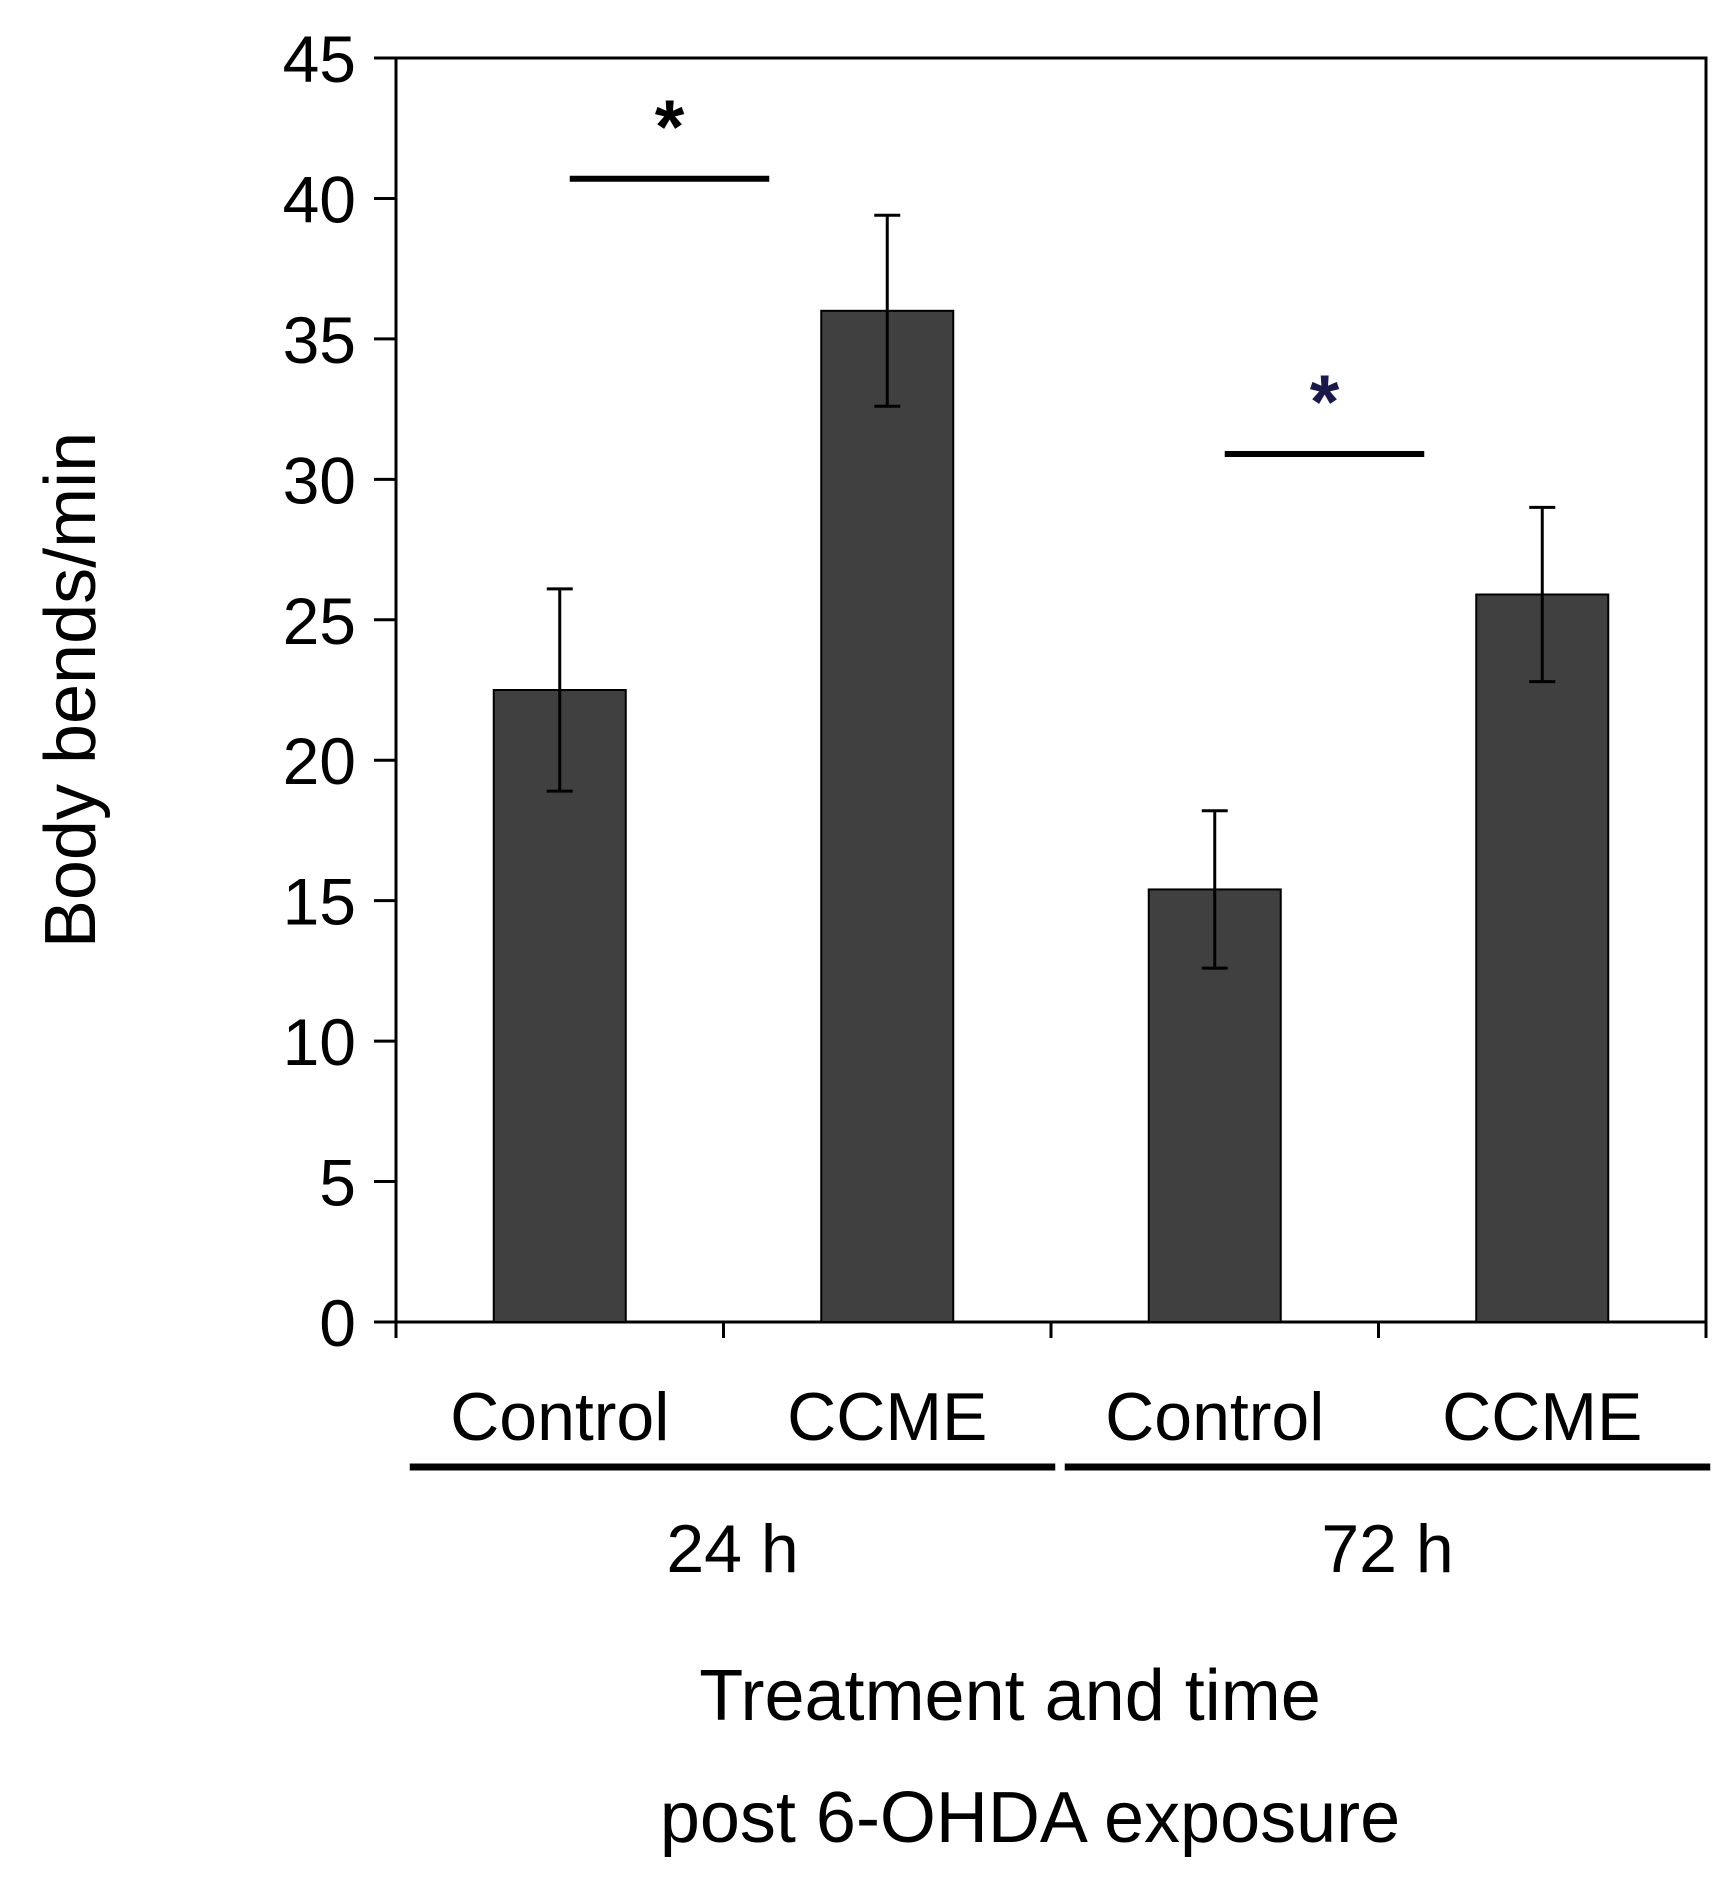  I want to click on y-axis: 0 5 10 15 20 25 30 35 40 45, so click(339, 691).